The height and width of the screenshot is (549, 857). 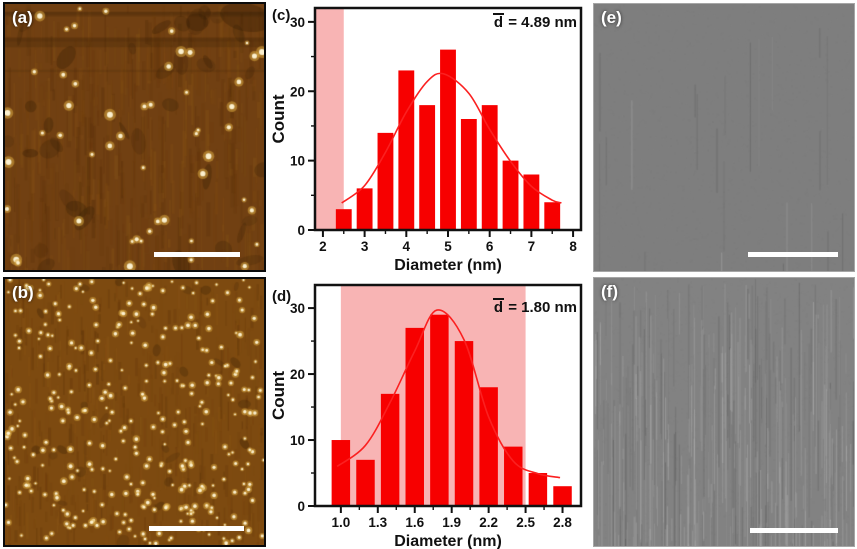 What do you see at coordinates (540, 307) in the screenshot?
I see `mean-value-d: = 1.80 nm` at bounding box center [540, 307].